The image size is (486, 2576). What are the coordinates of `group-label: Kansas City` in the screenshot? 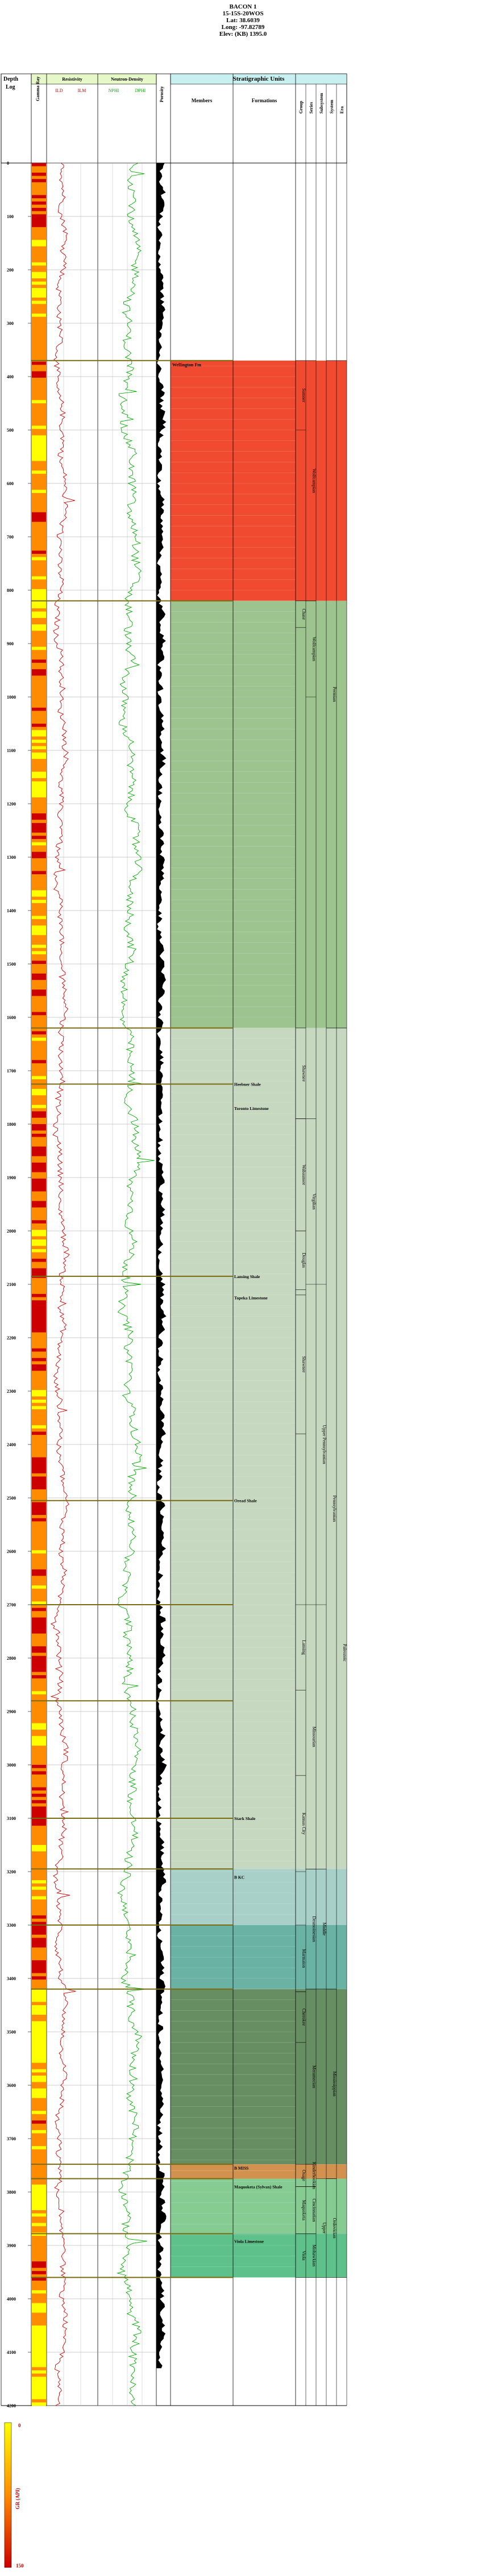 It's located at (303, 1824).